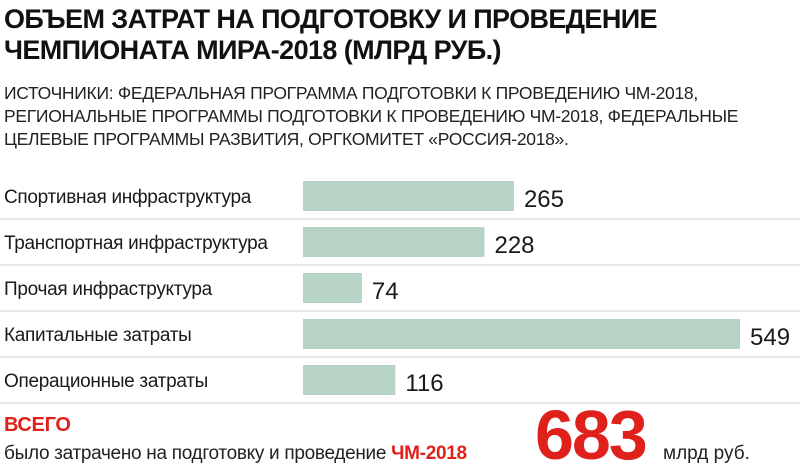  What do you see at coordinates (385, 291) in the screenshot?
I see `value-label: 74` at bounding box center [385, 291].